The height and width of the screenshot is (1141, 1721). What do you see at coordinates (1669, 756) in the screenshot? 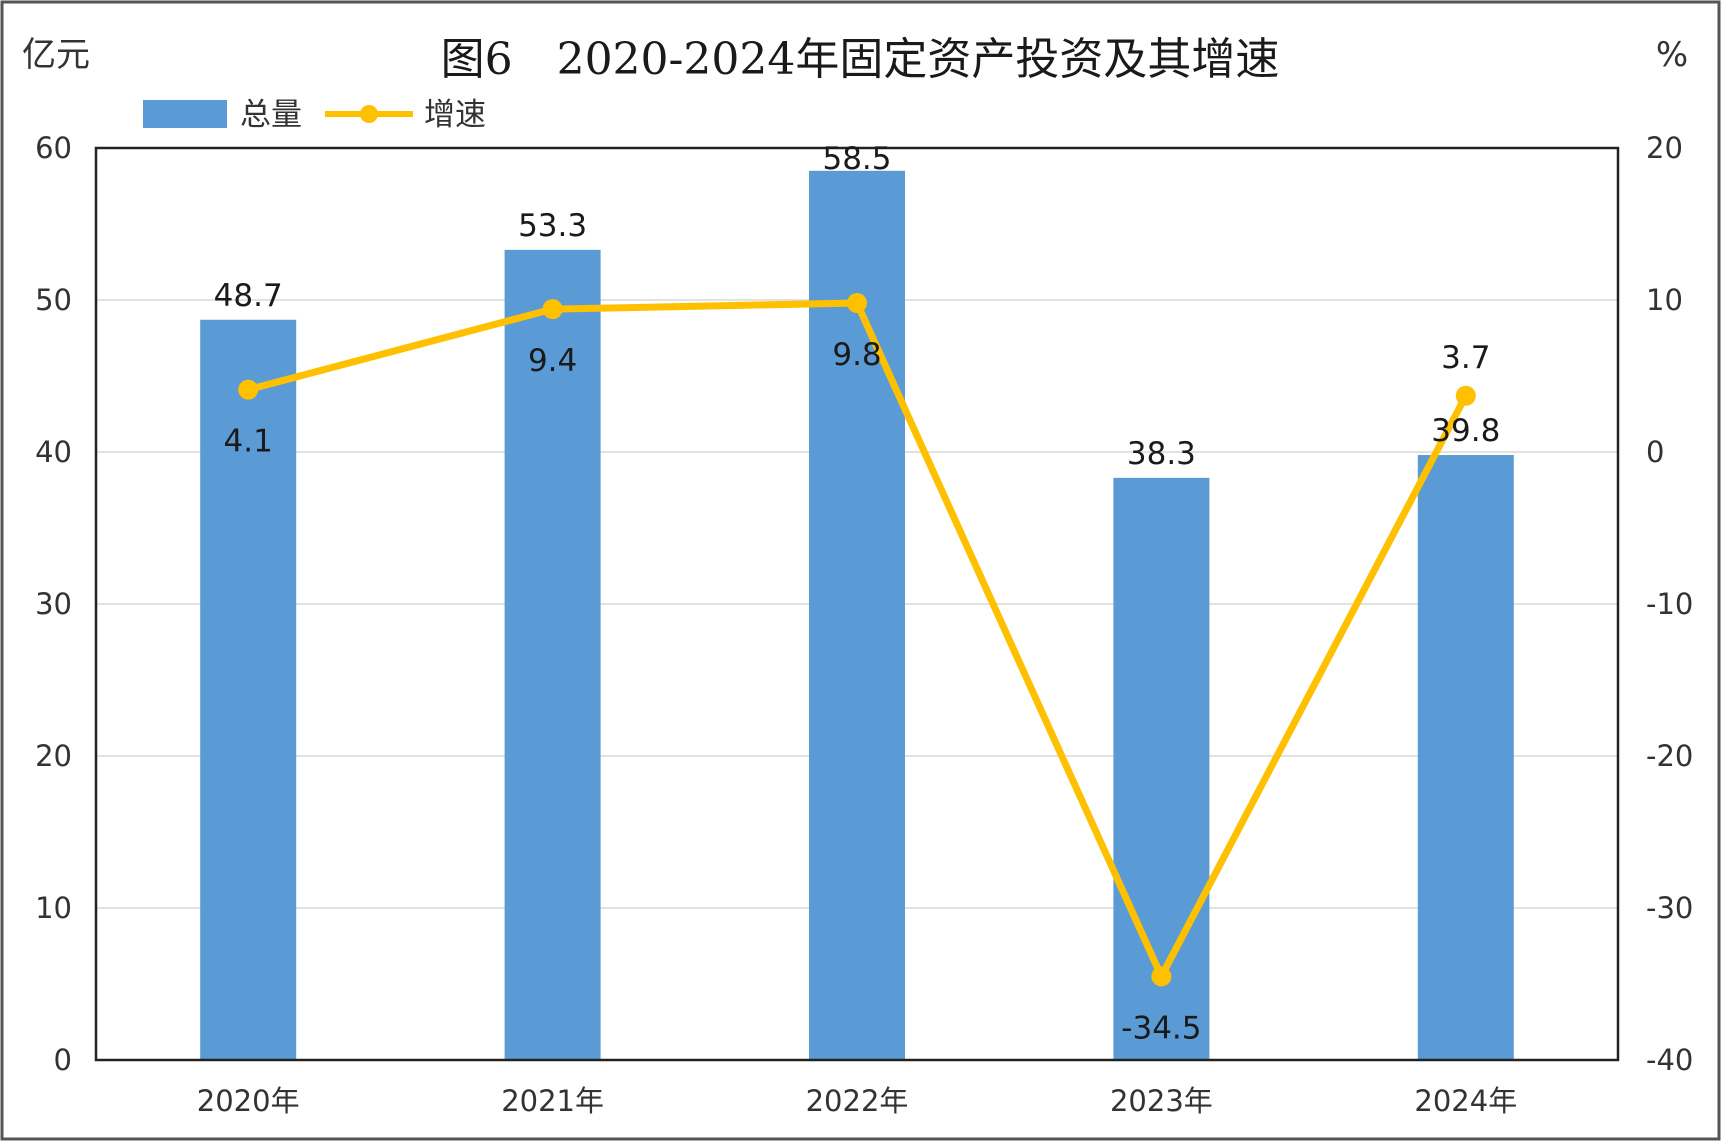
I see `right-axis-tick-label: -20` at bounding box center [1669, 756].